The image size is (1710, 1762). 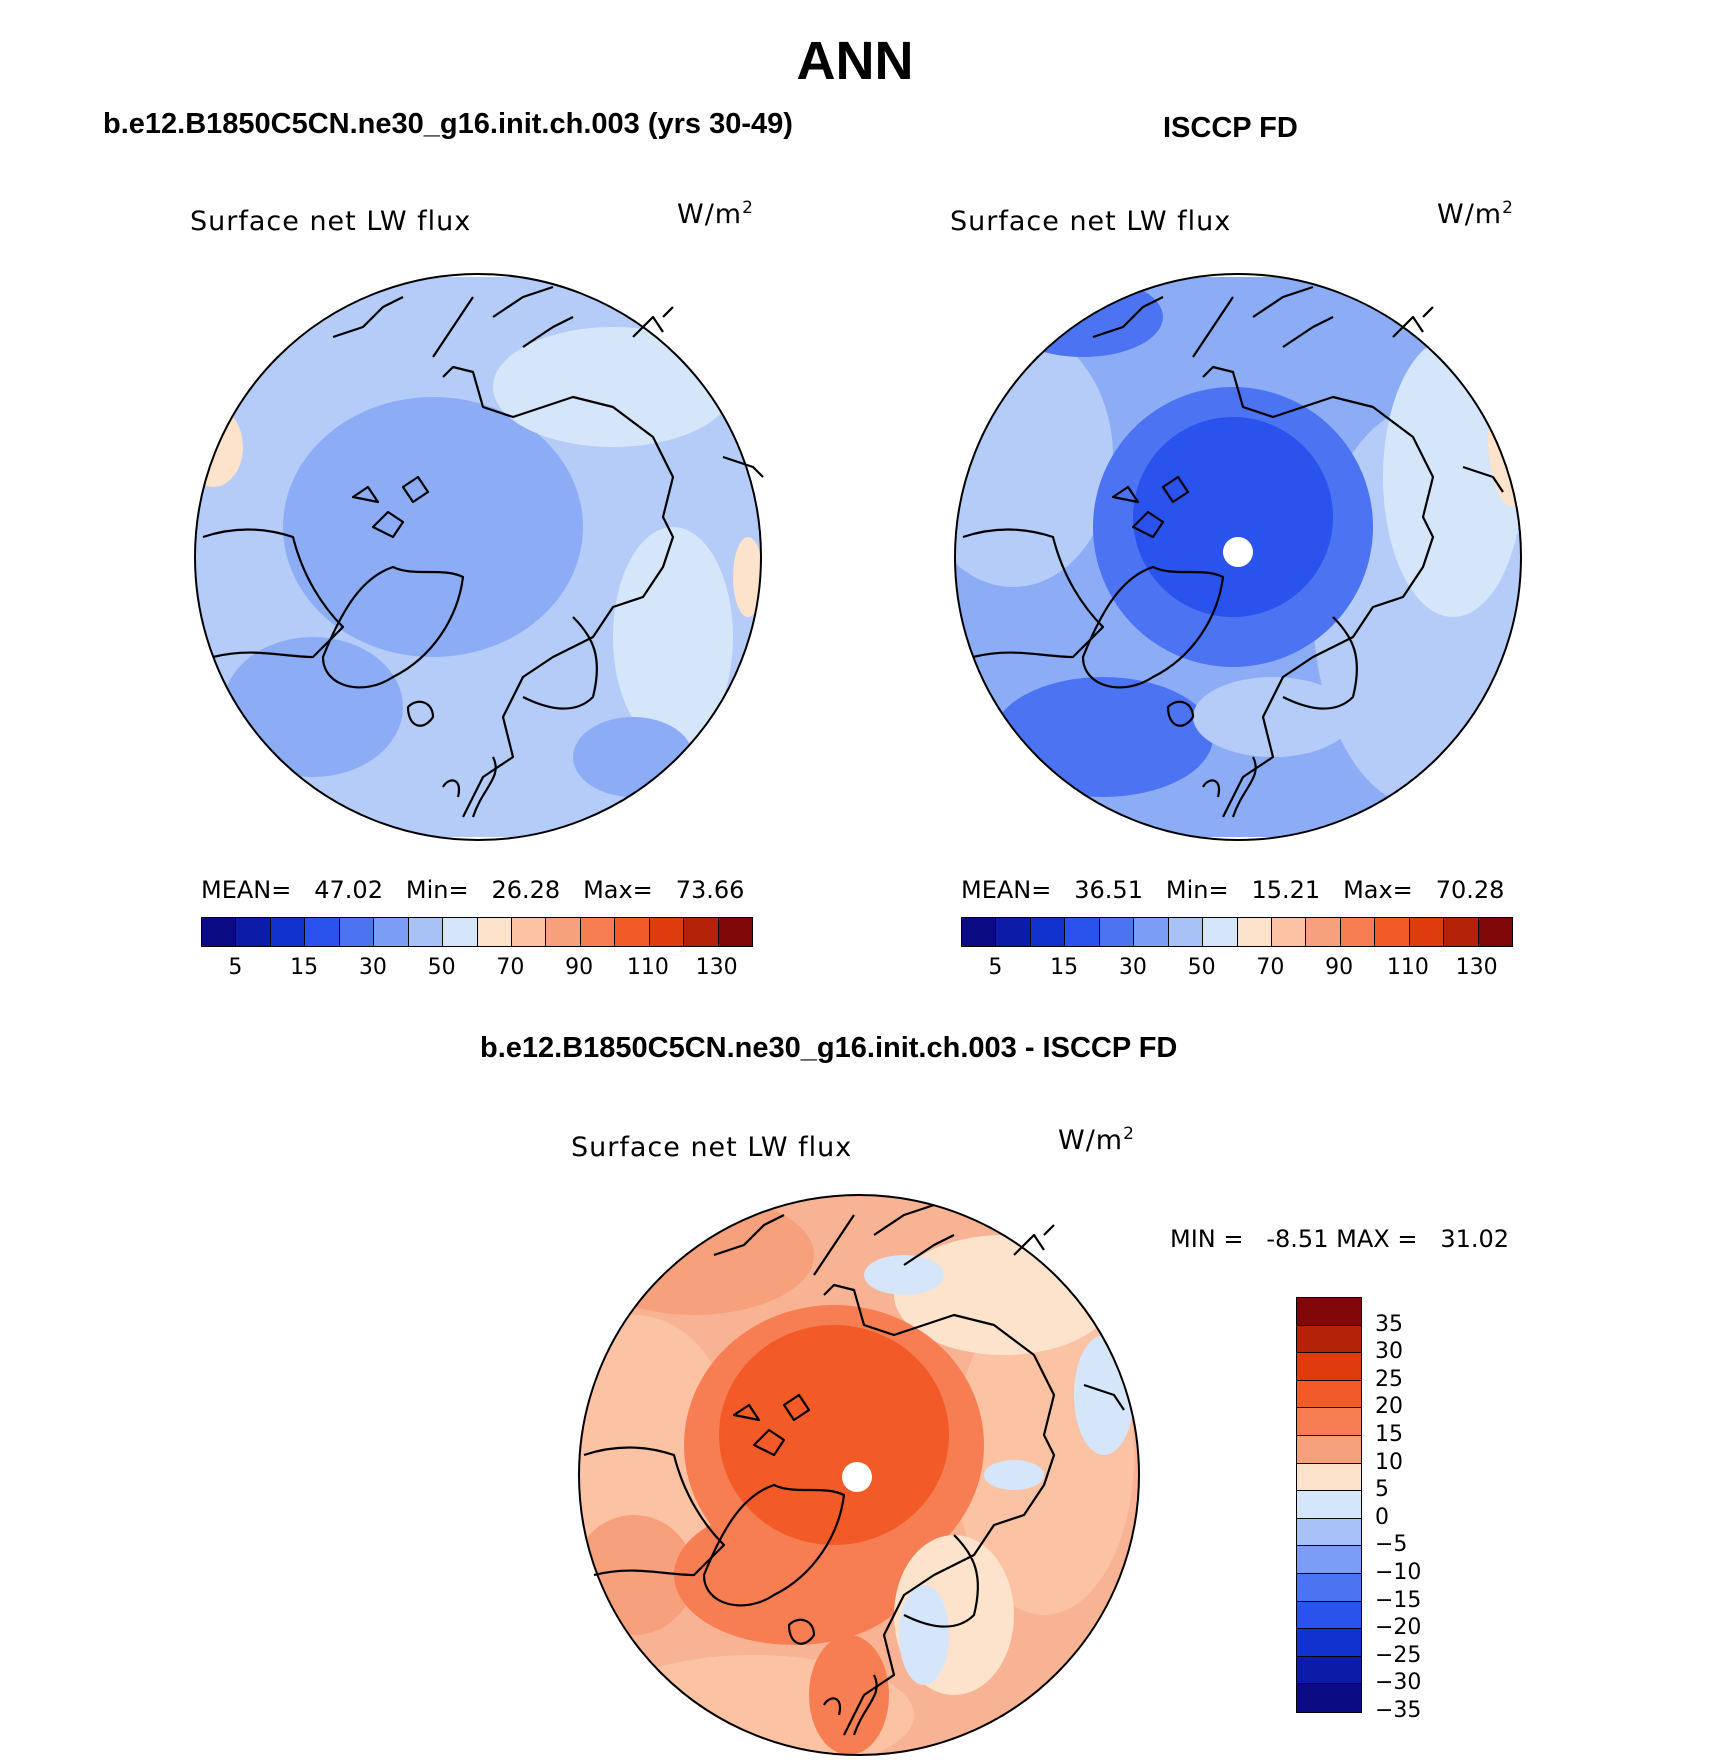 I want to click on model-colorbar-tick-label: 90, so click(x=579, y=967).